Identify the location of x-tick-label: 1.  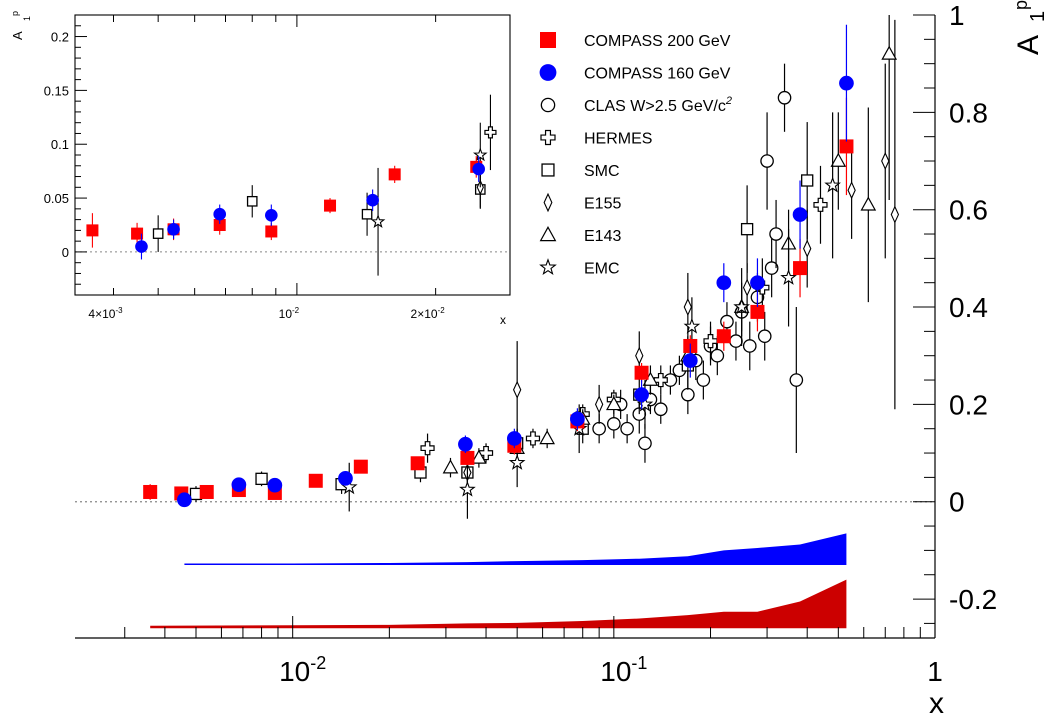
(935, 671).